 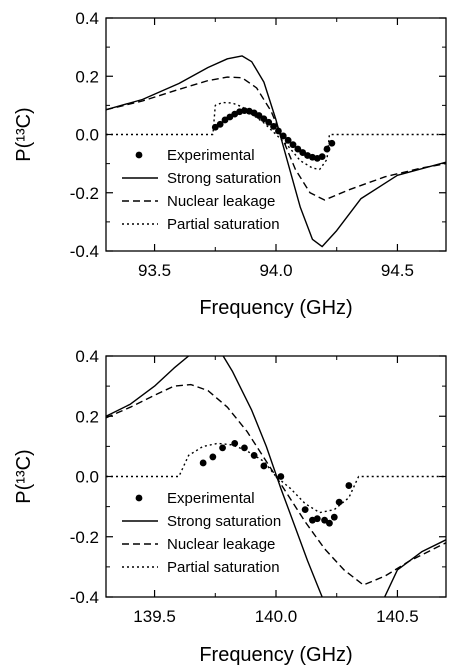 I want to click on x-tick-label: 140.5, so click(x=397, y=616).